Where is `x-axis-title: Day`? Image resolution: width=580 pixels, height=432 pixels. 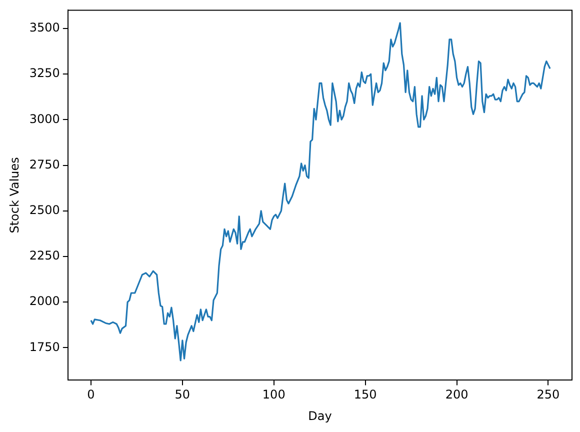
x-axis-title: Day is located at coordinates (320, 415).